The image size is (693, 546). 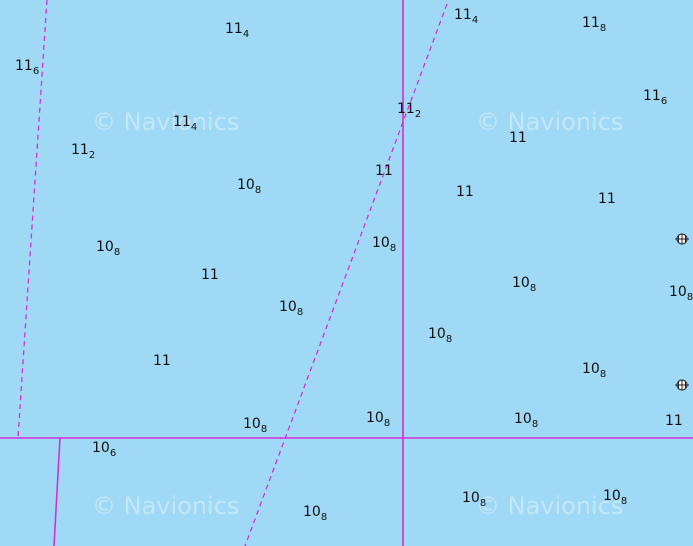 I want to click on sounding: 118, so click(x=594, y=24).